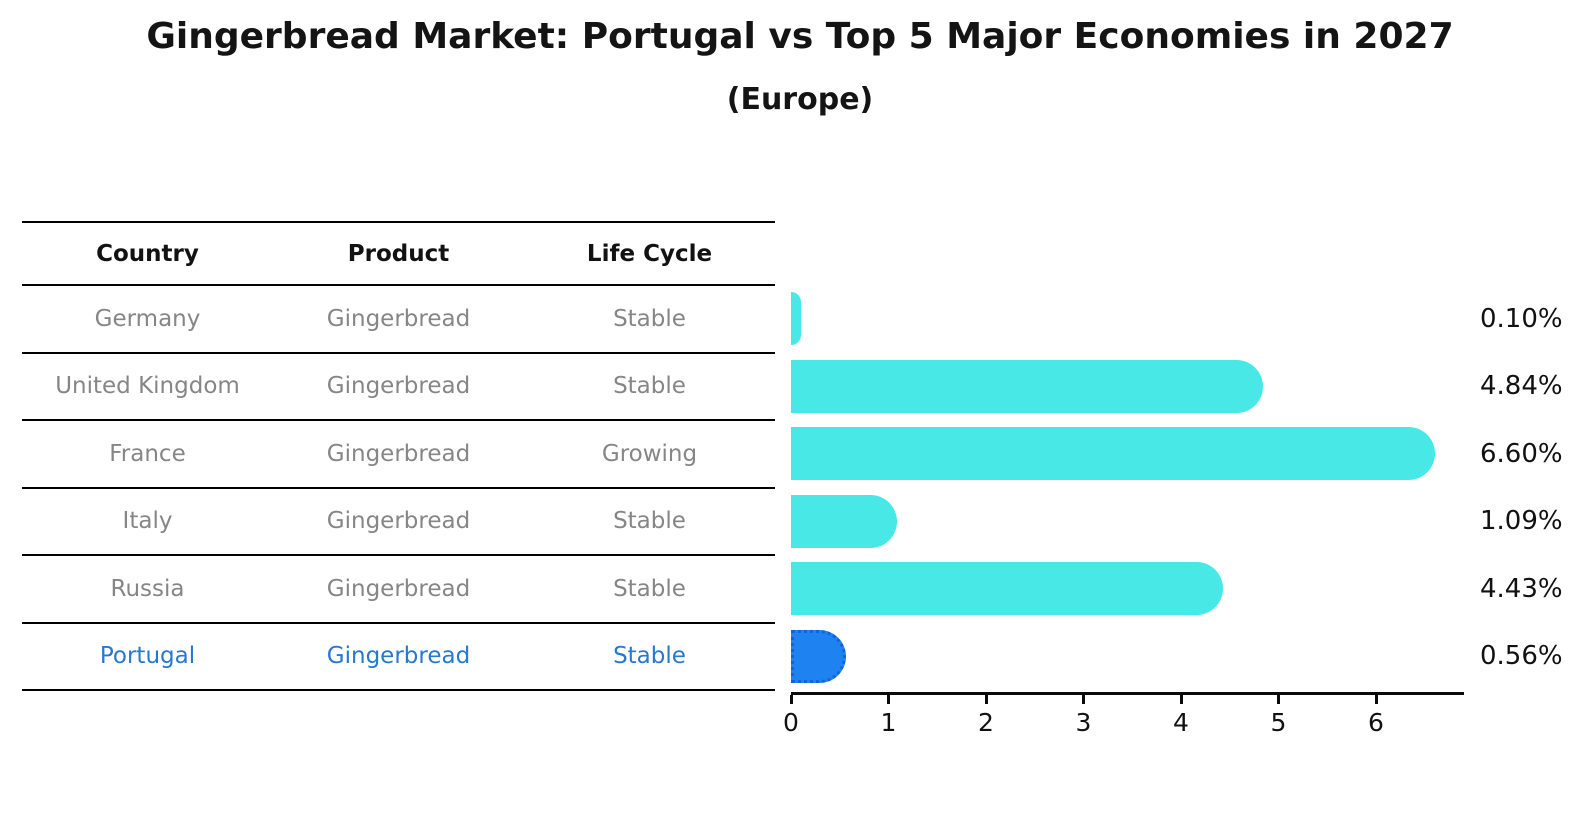 This screenshot has height=823, width=1586. What do you see at coordinates (791, 722) in the screenshot?
I see `x-axis-tick-label: 0` at bounding box center [791, 722].